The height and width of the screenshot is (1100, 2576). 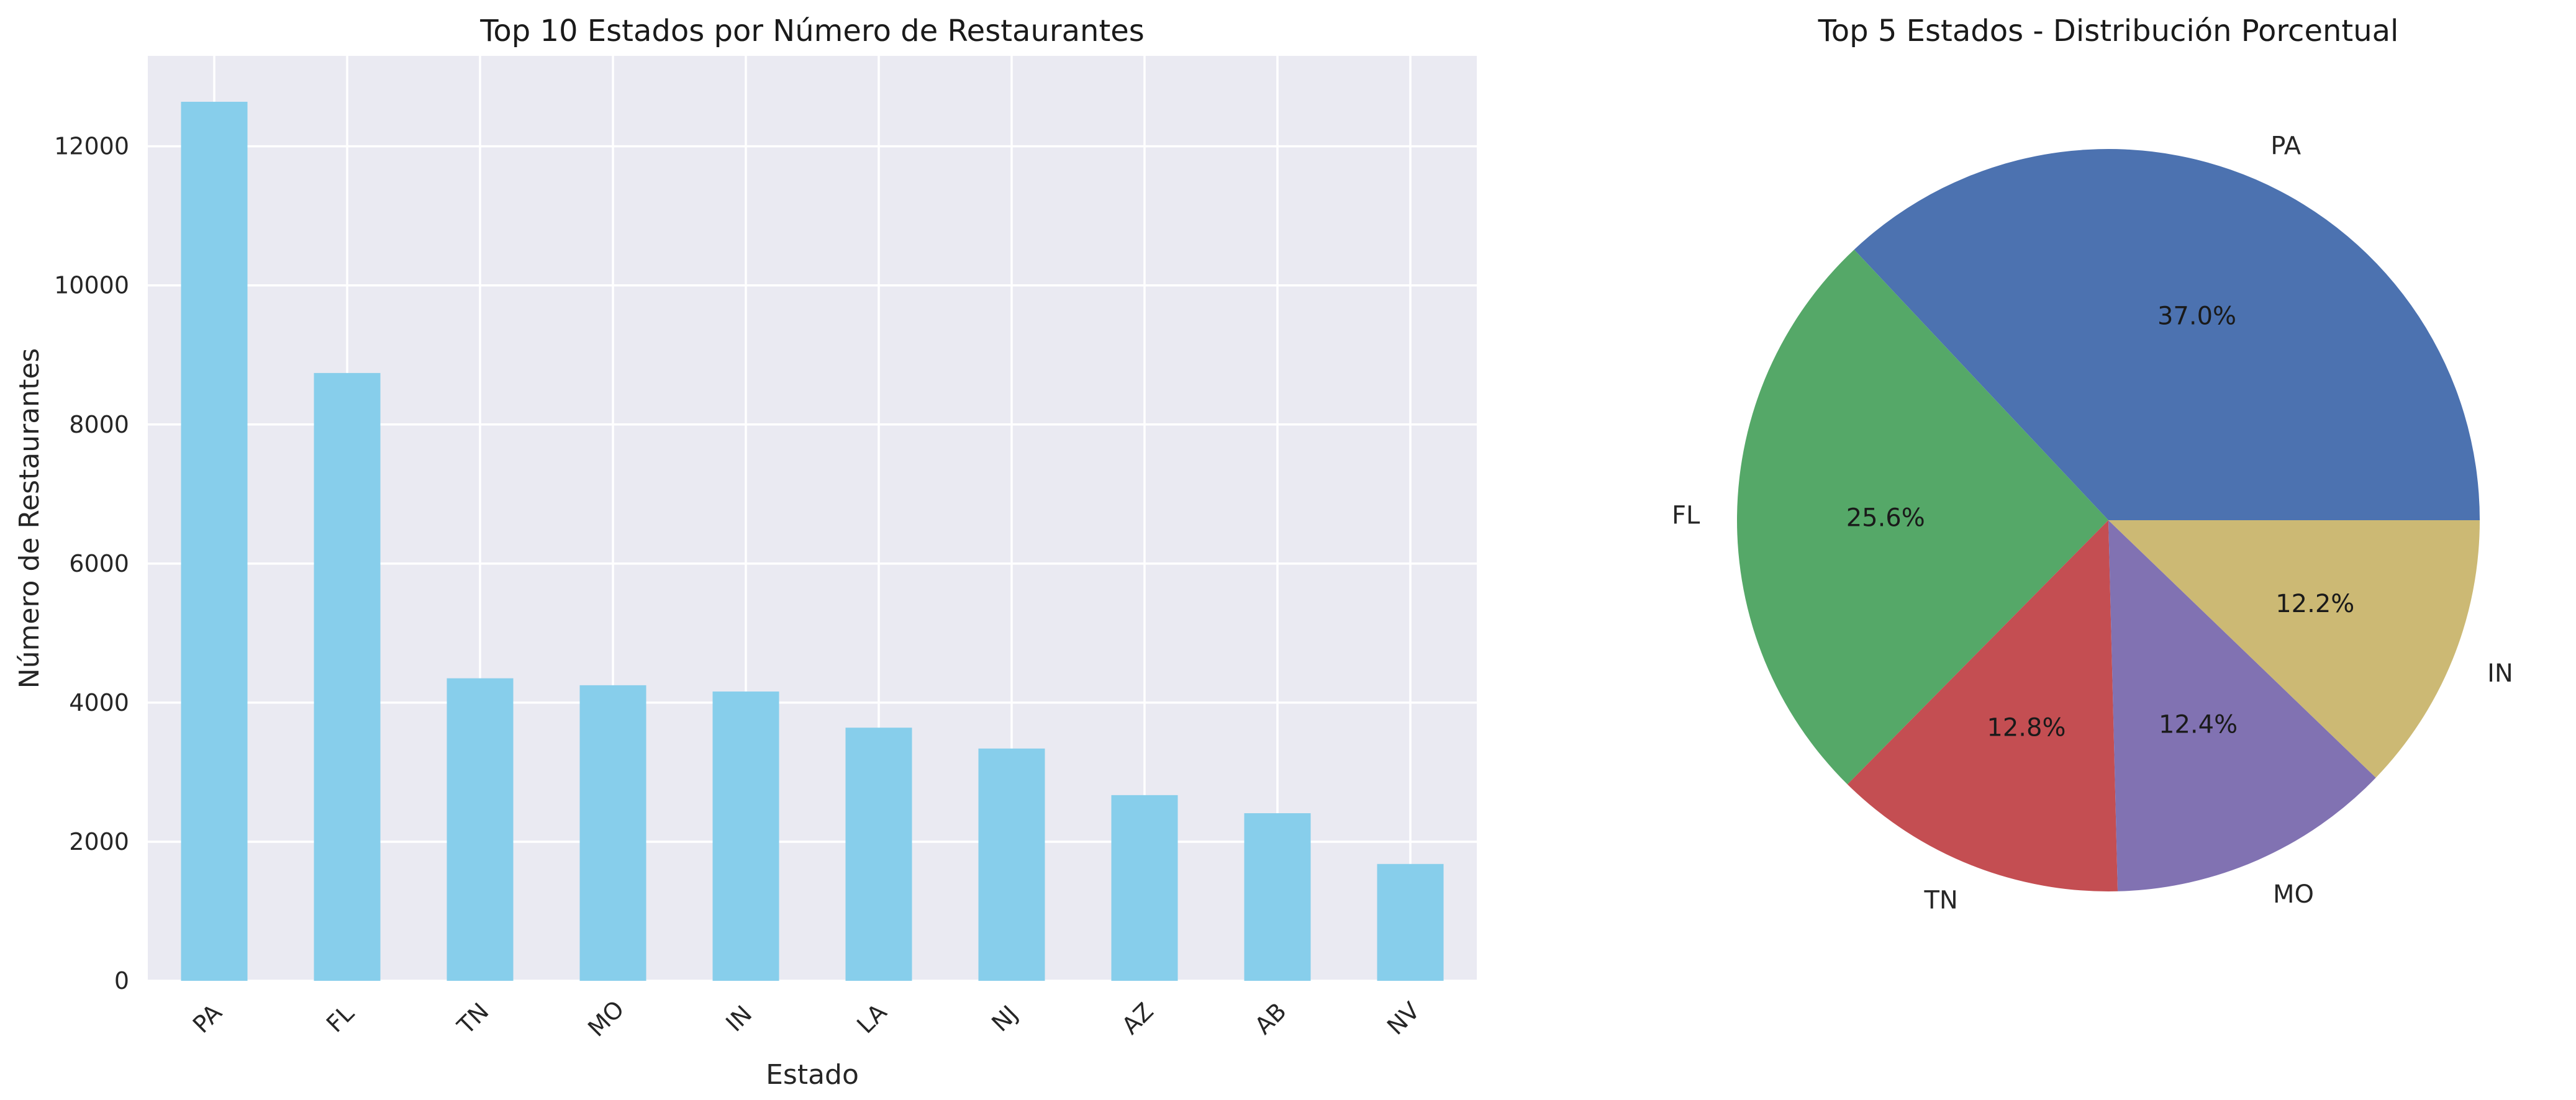 What do you see at coordinates (99, 424) in the screenshot?
I see `bar-y-tick-label: 8000` at bounding box center [99, 424].